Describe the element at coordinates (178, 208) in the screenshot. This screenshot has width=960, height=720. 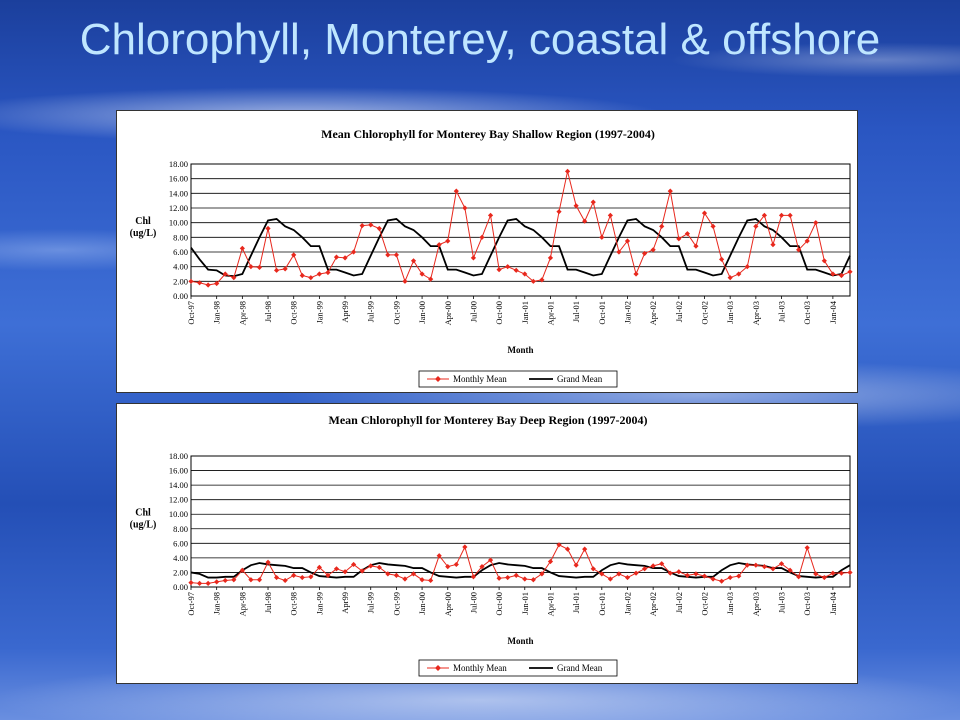
I see `y-tick-label: 12.00` at that location.